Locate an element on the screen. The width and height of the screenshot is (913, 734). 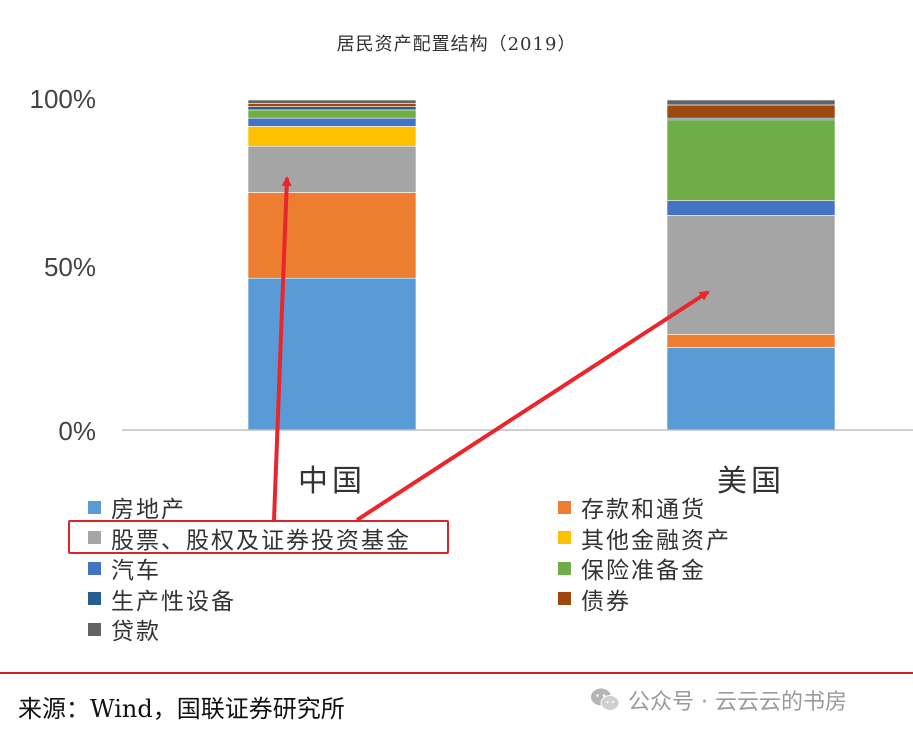
legend-item: 债券 is located at coordinates (594, 599).